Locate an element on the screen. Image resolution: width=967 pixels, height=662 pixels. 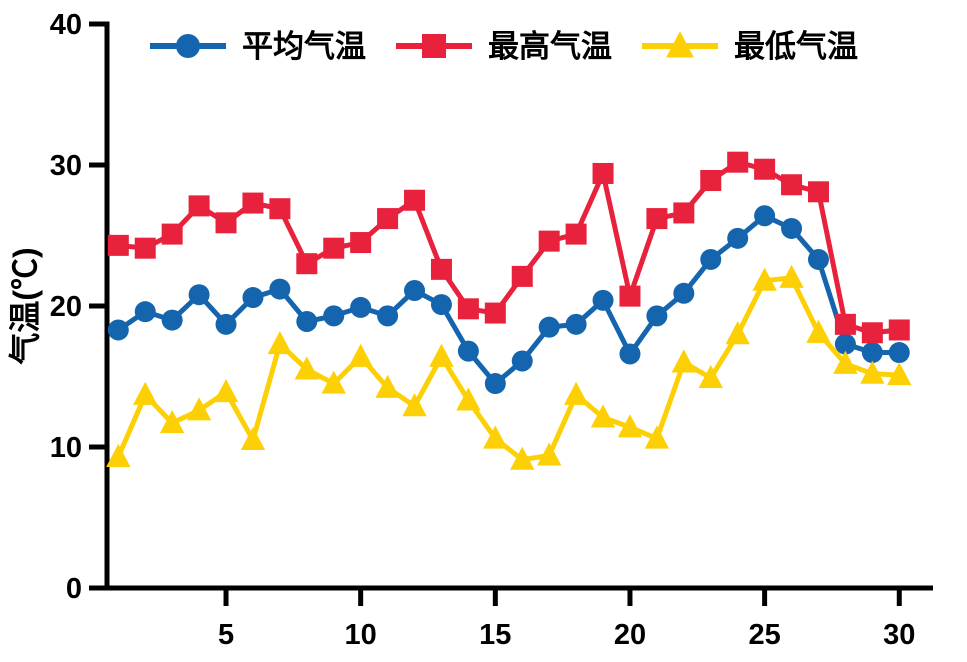
legend-item-min-temp: 最低气温 is located at coordinates (750, 46).